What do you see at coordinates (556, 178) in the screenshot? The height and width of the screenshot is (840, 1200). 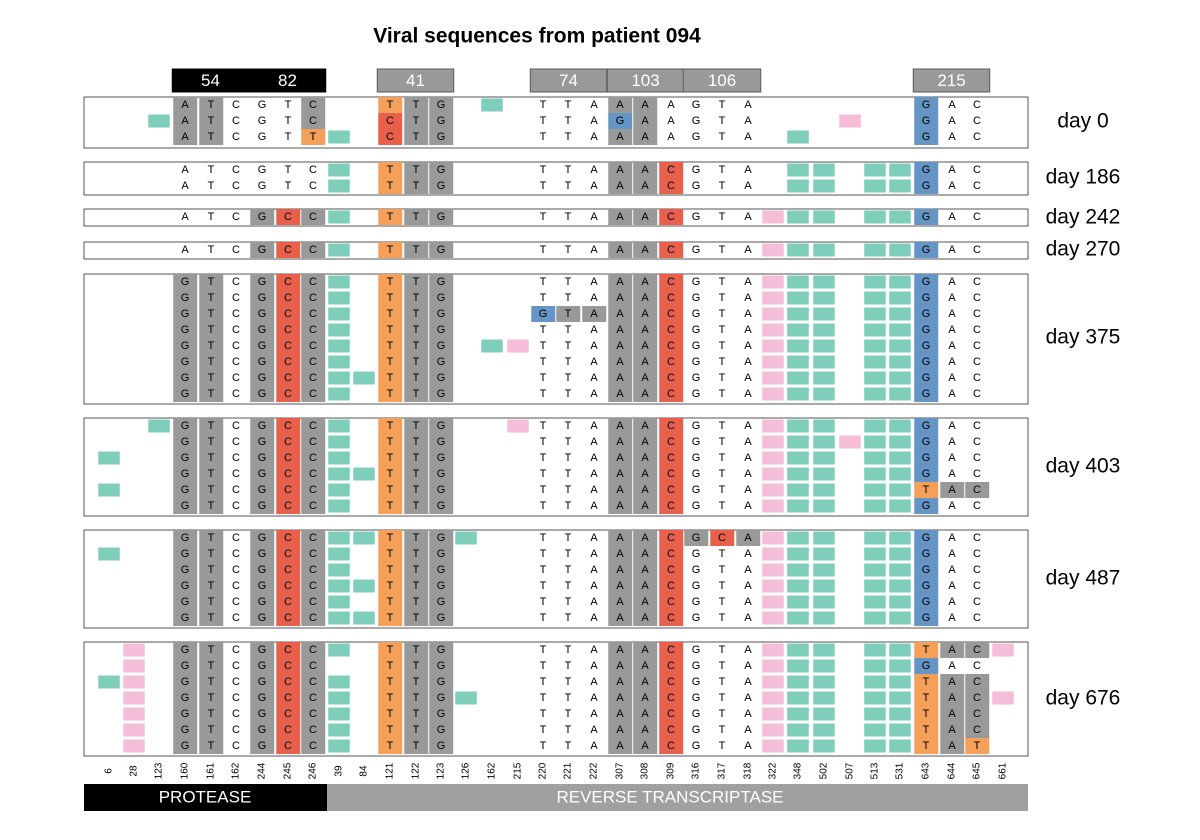 I see `day-block-frame` at bounding box center [556, 178].